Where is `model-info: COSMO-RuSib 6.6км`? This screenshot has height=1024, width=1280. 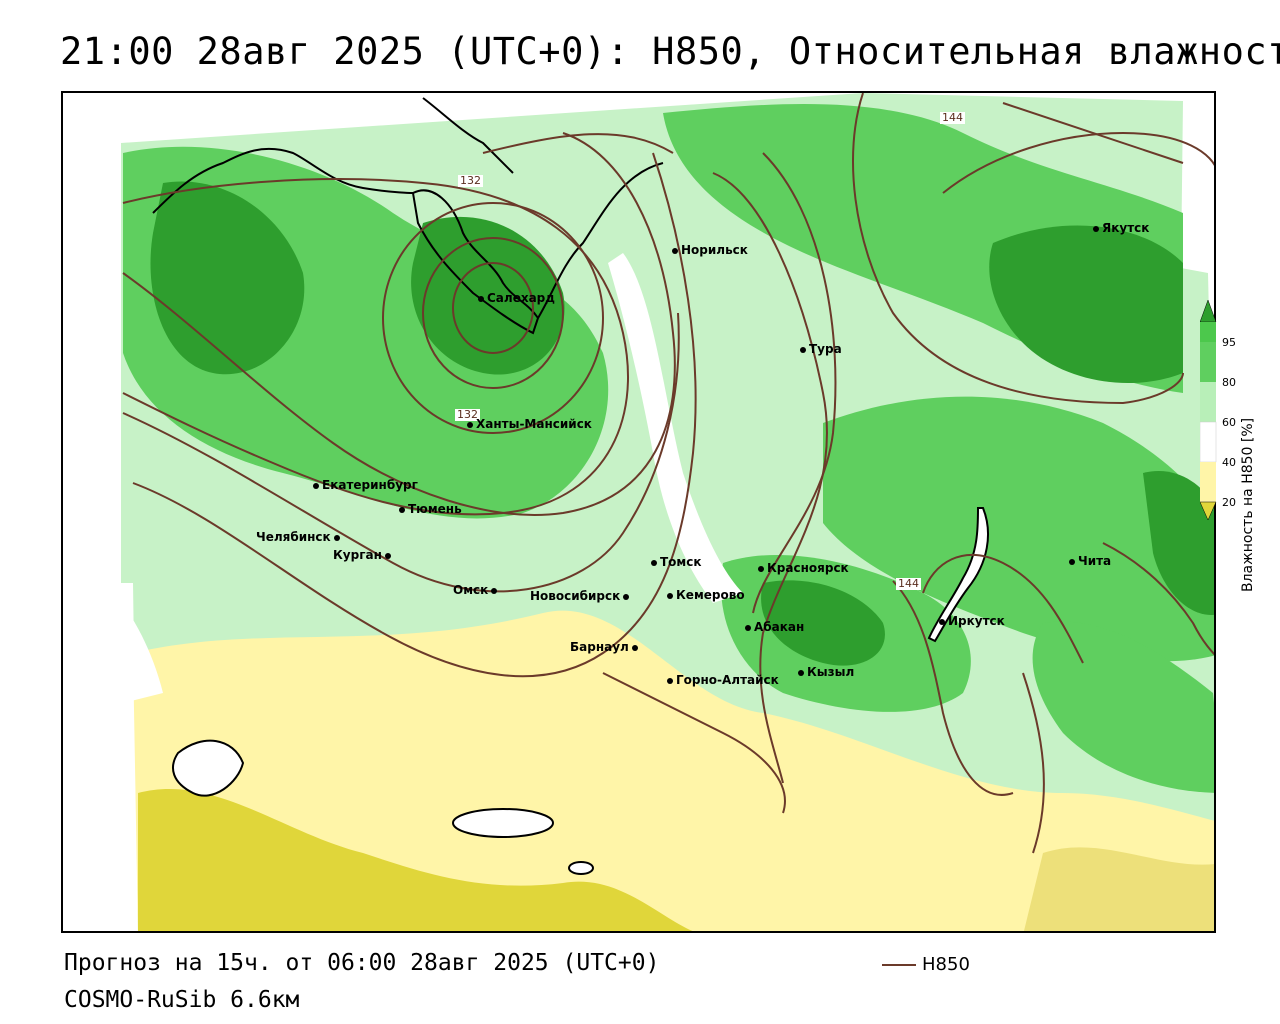
model-info: COSMO-RuSib 6.6км is located at coordinates (182, 1000).